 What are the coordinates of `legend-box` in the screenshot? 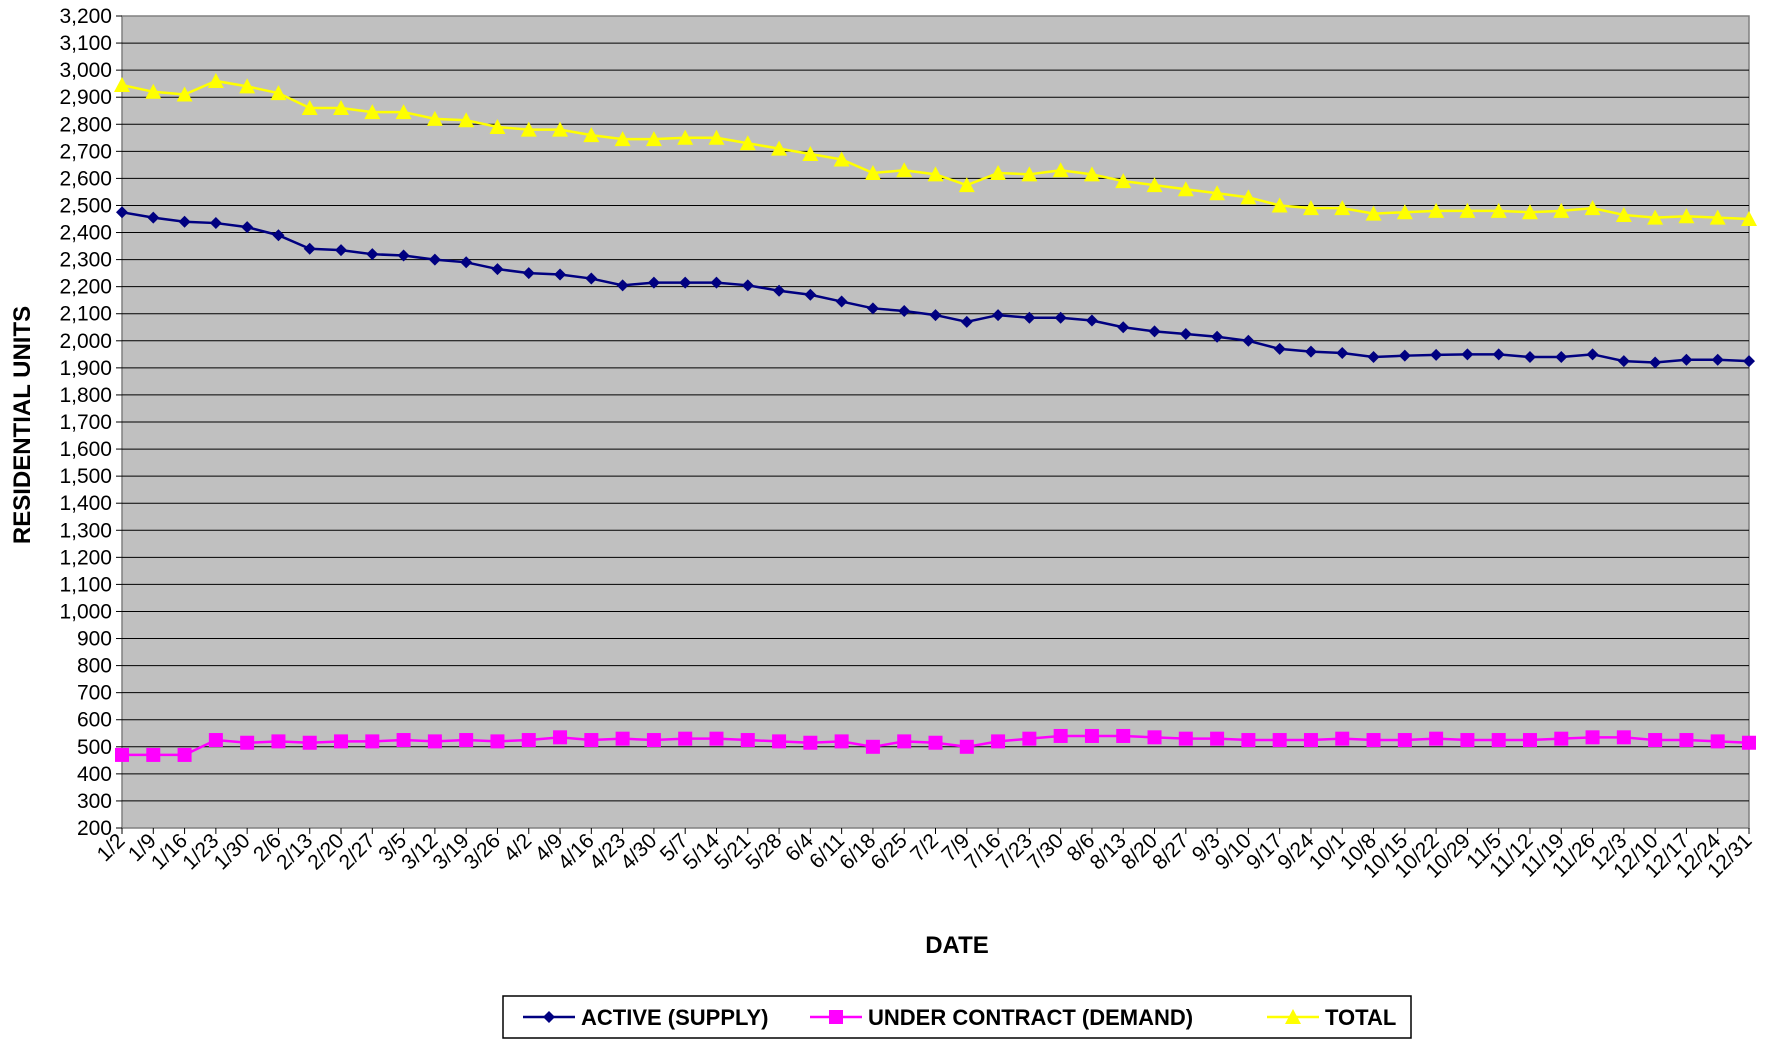 It's located at (957, 1017).